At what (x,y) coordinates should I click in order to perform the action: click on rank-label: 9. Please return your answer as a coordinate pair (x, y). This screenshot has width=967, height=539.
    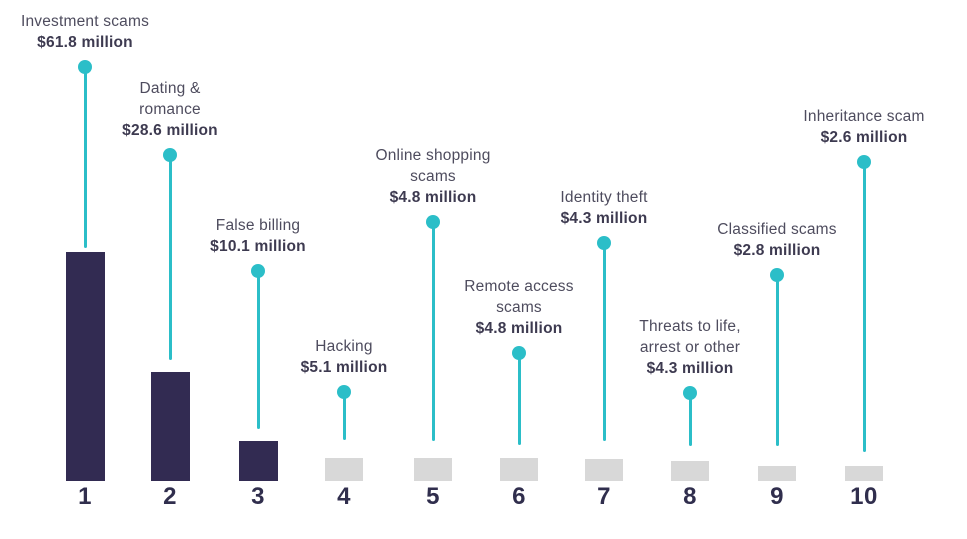
    Looking at the image, I should click on (777, 496).